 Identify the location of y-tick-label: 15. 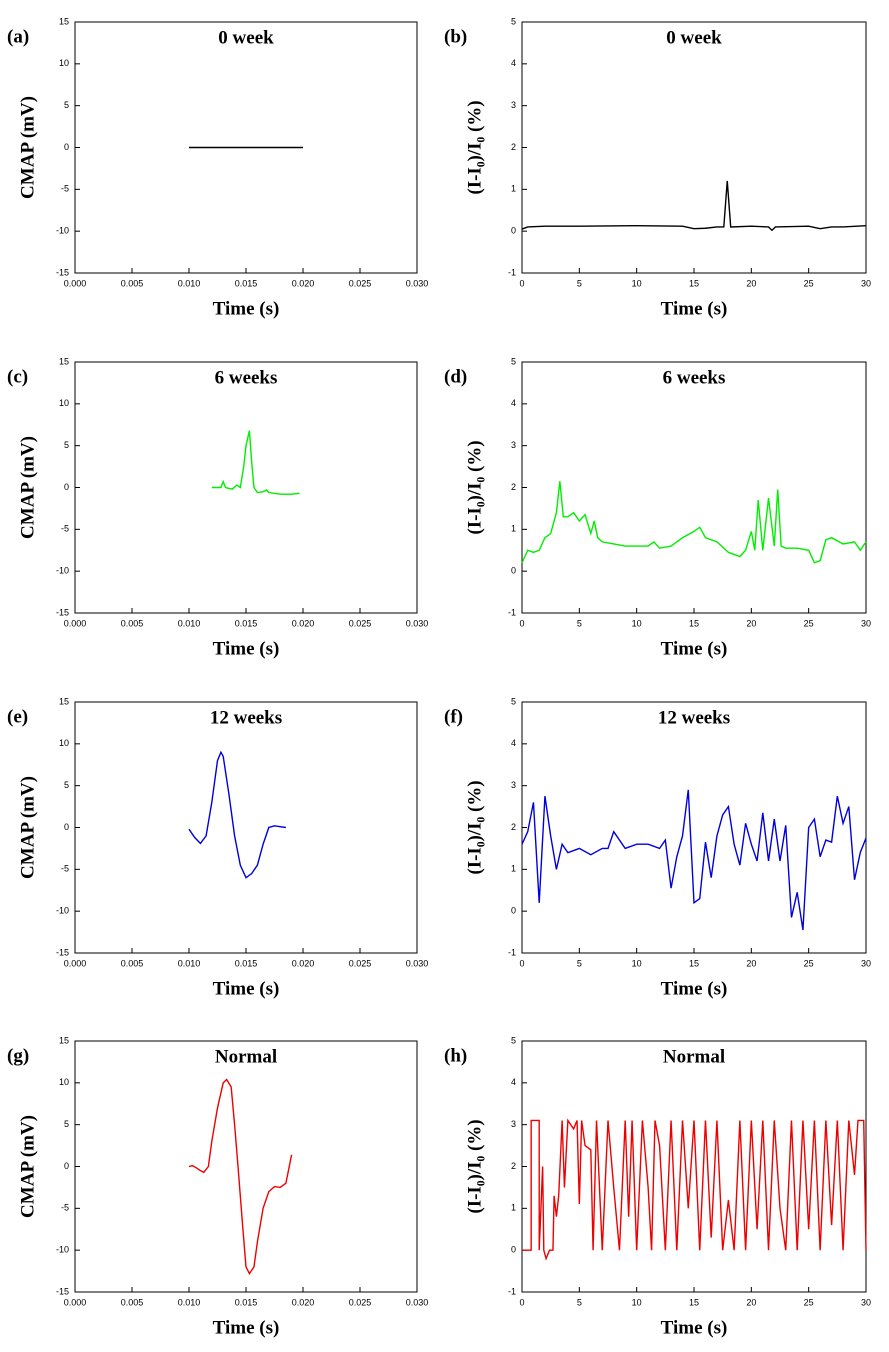
(64, 1040).